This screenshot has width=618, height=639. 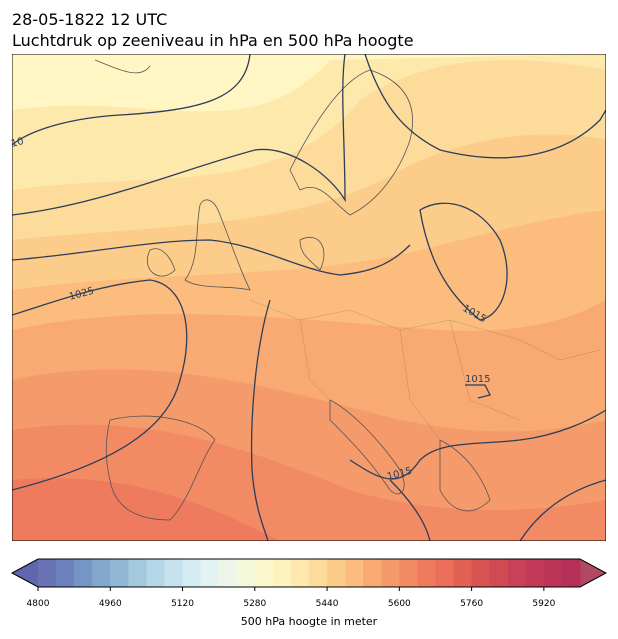 I want to click on colorbar-label: 500 hPa hoogte in meter, so click(x=309, y=621).